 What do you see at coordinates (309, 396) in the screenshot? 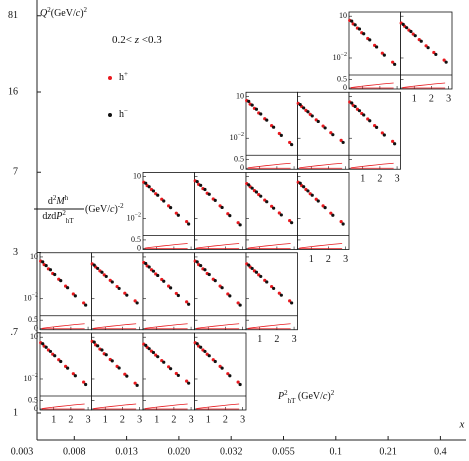
I see `text-part: (GeV/` at bounding box center [309, 396].